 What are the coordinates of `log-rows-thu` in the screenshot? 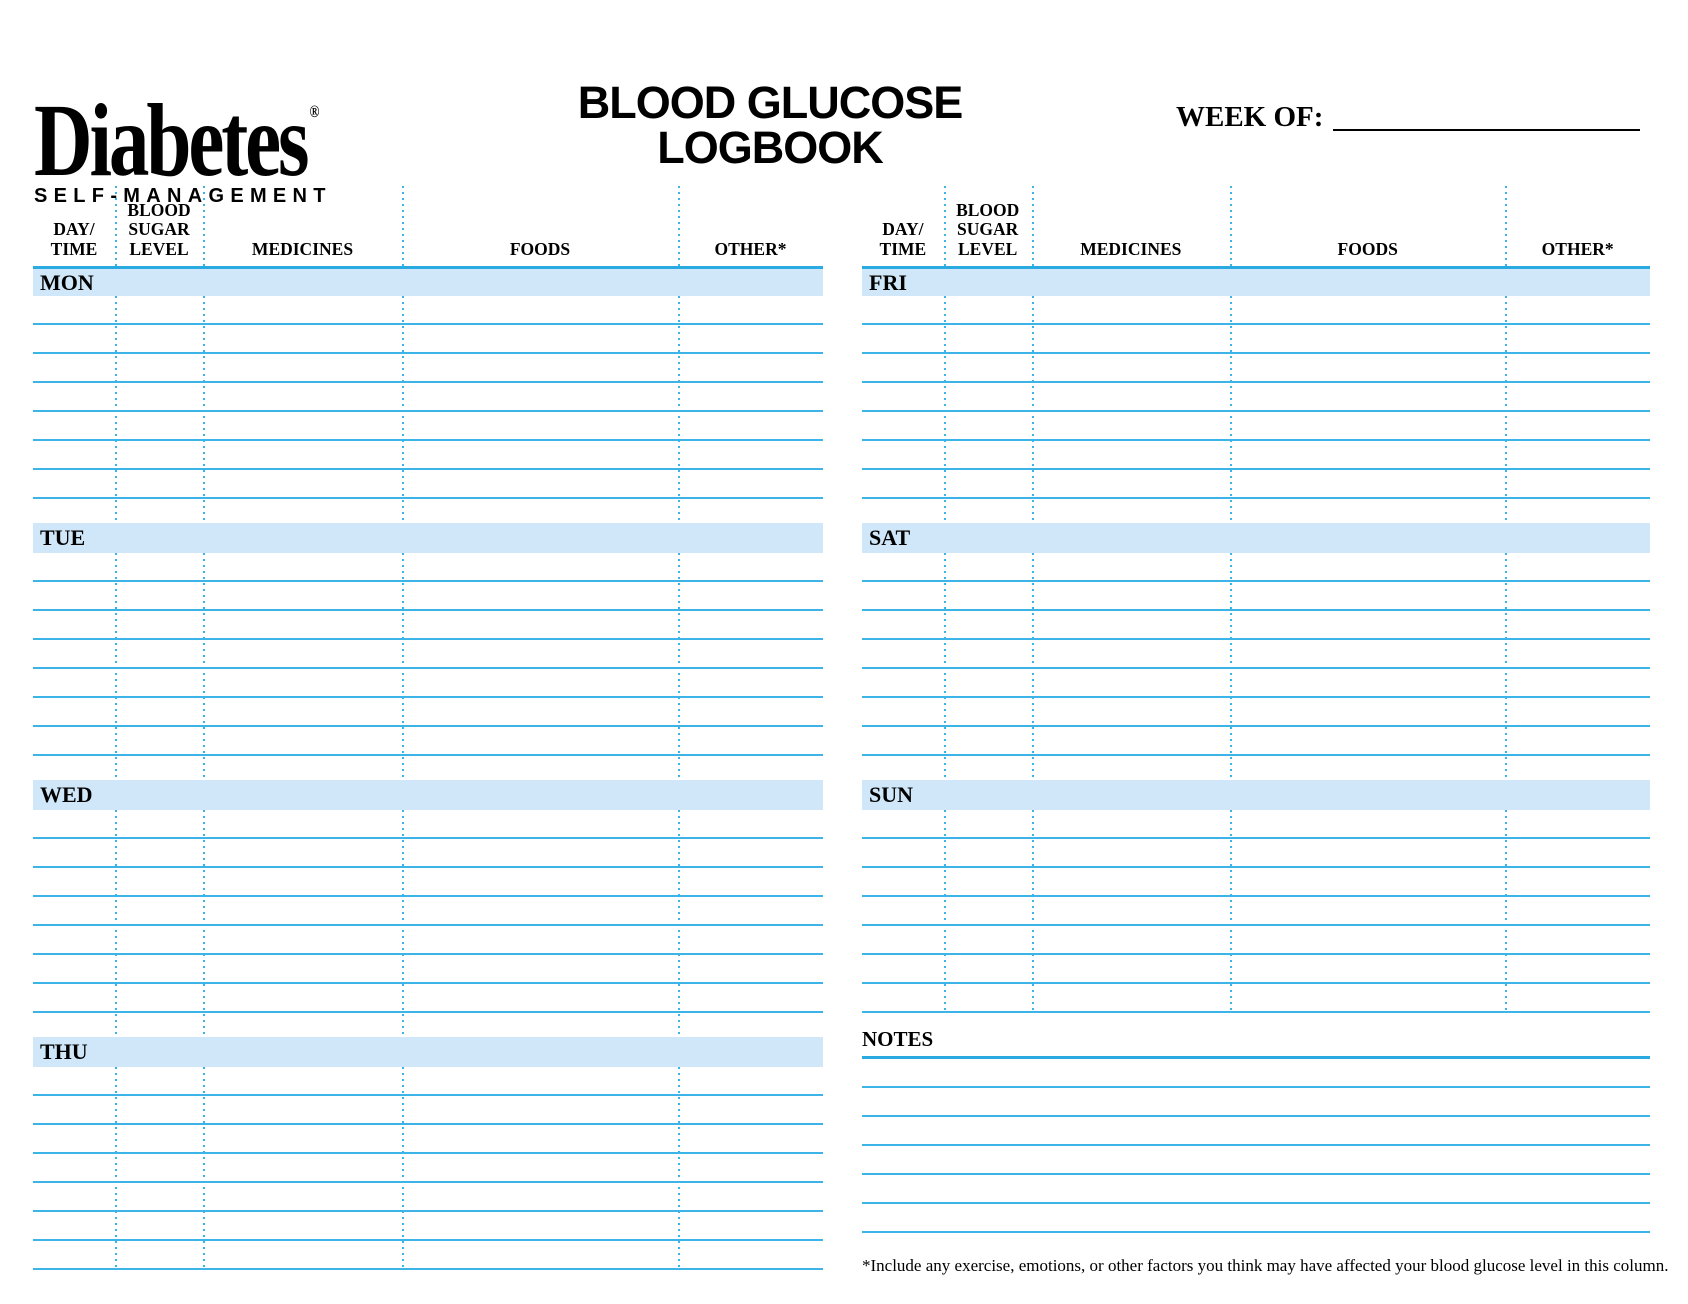 It's located at (428, 1168).